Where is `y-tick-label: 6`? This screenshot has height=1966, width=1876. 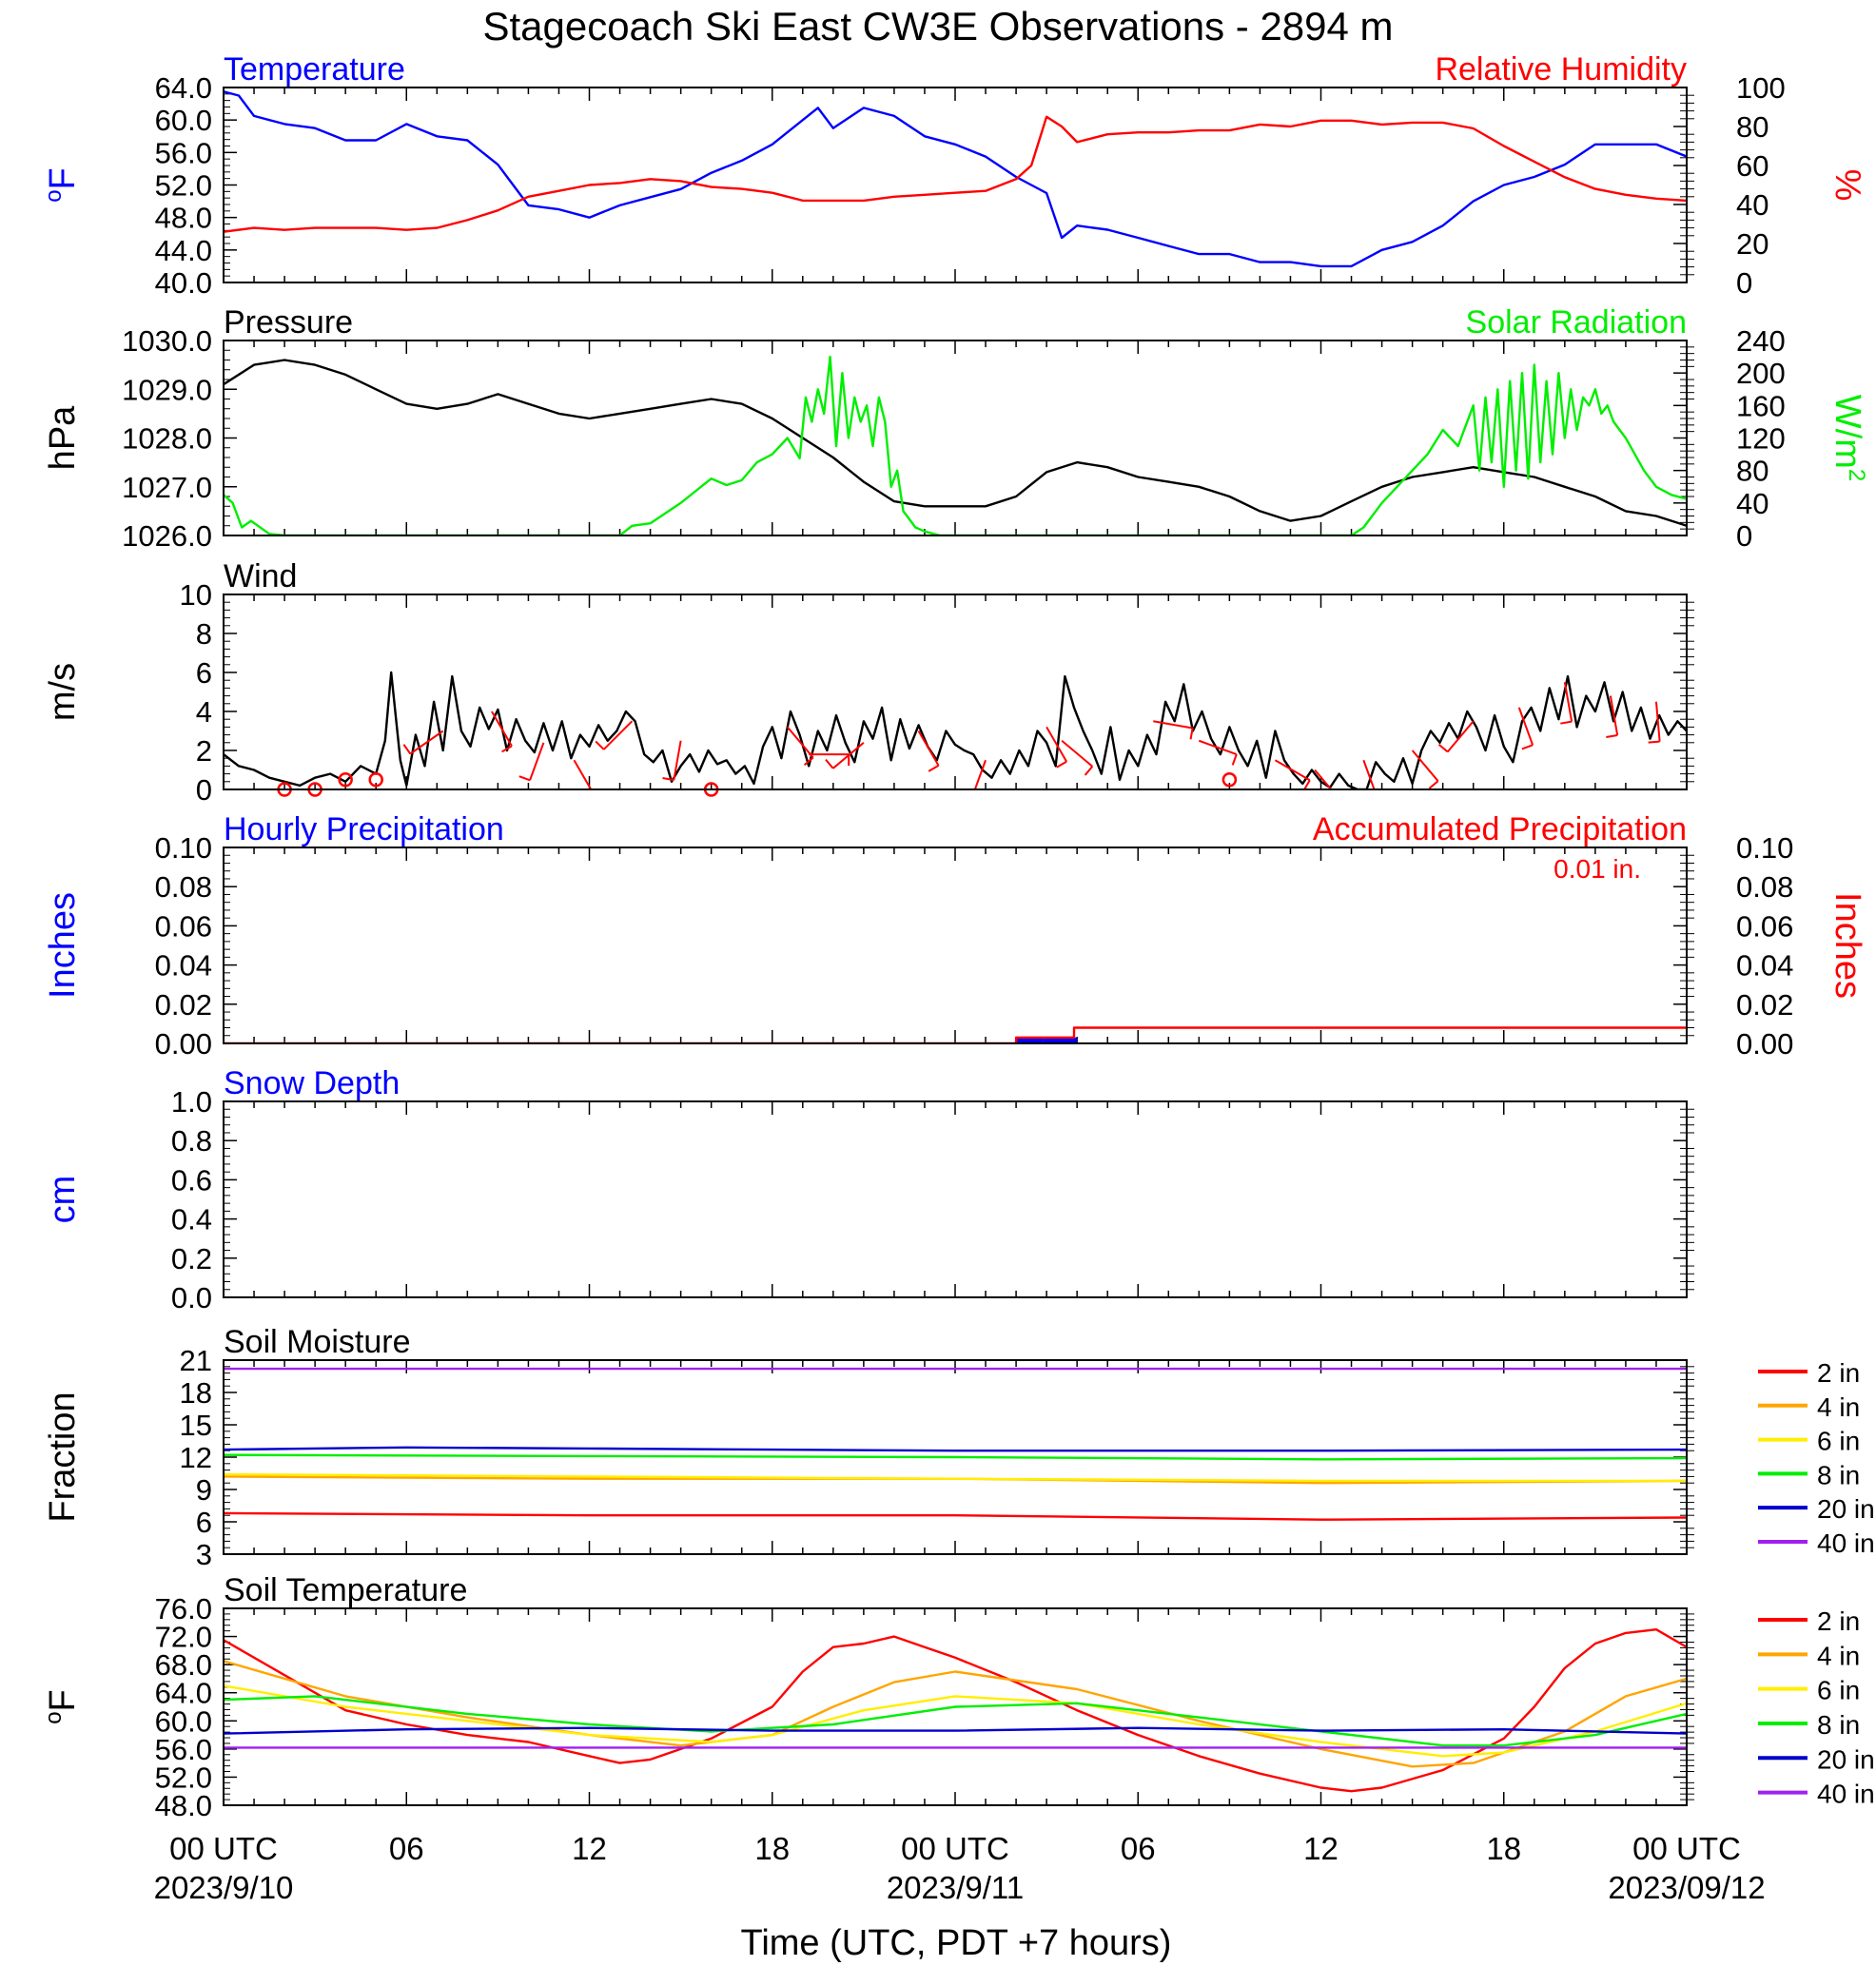 y-tick-label: 6 is located at coordinates (204, 673).